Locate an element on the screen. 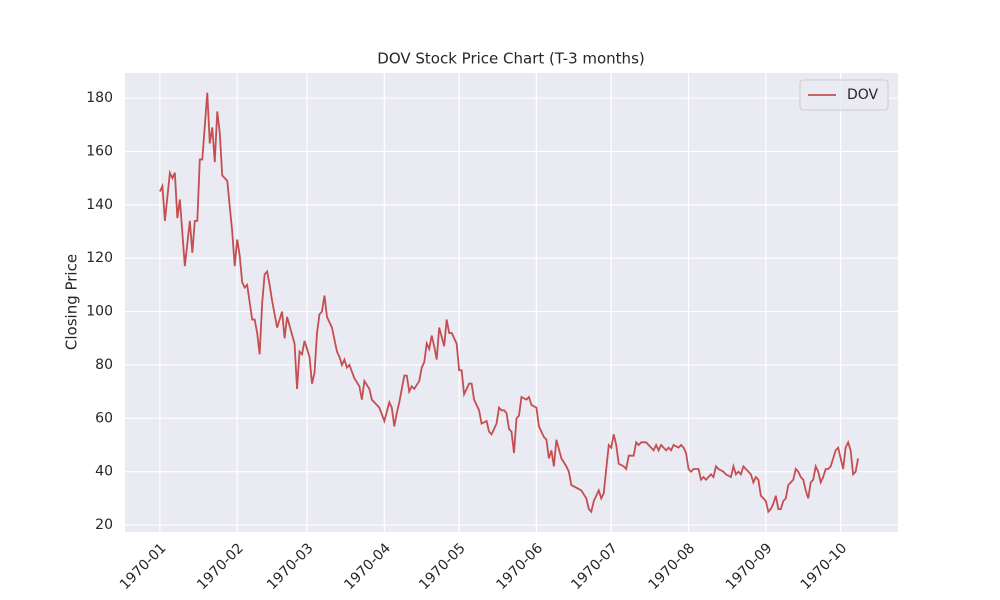 This screenshot has height=600, width=1000. y-tick-label: 140 is located at coordinates (99, 205).